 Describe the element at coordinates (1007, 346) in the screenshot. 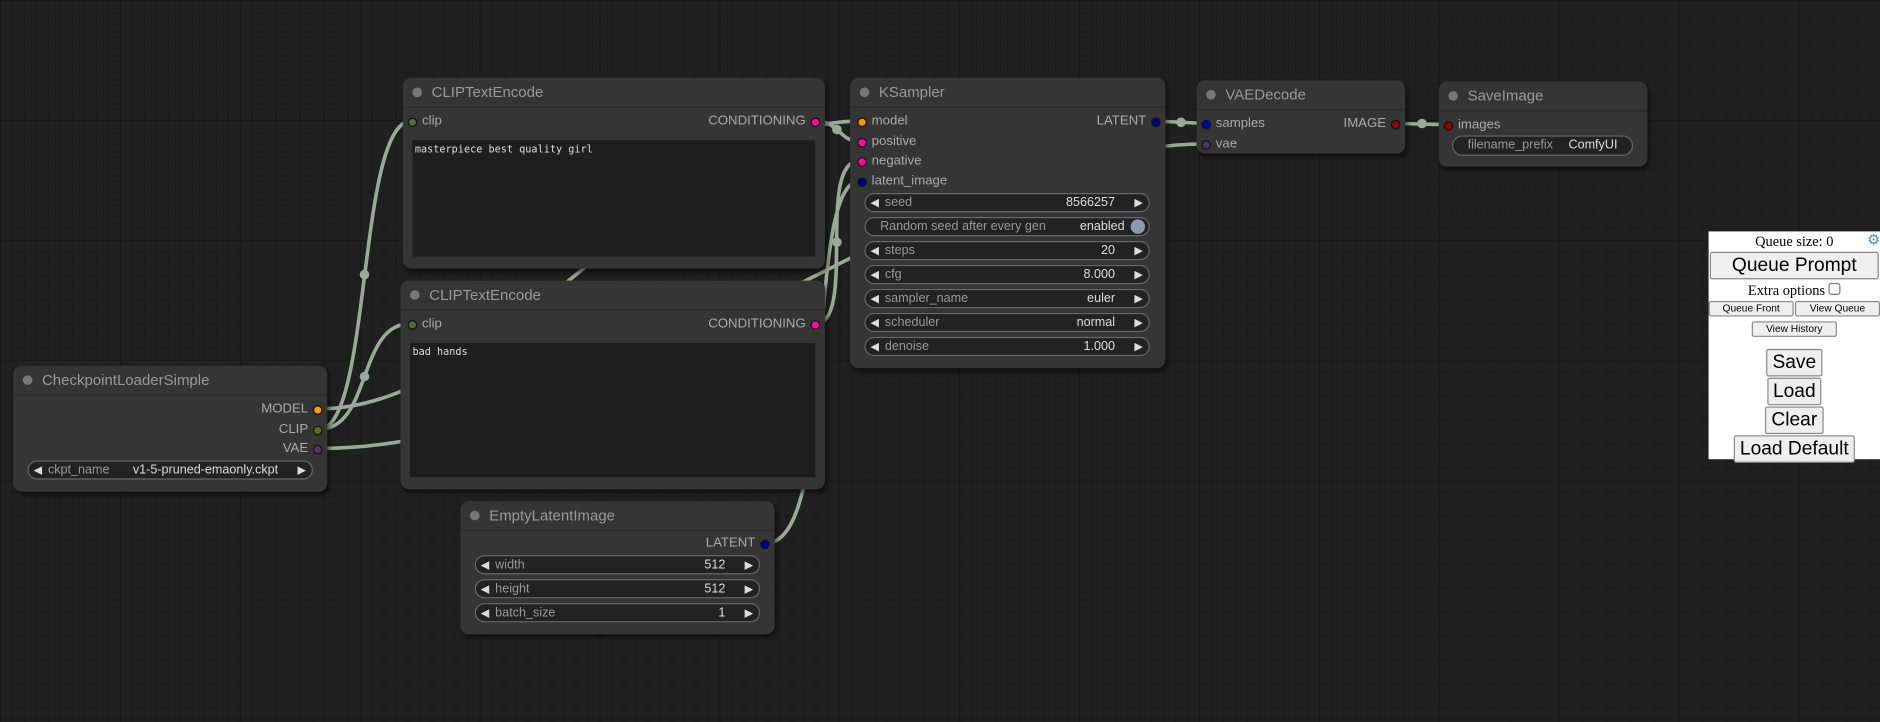

I see `widget-denoise: ◀ denoise 1.000 ▶` at that location.